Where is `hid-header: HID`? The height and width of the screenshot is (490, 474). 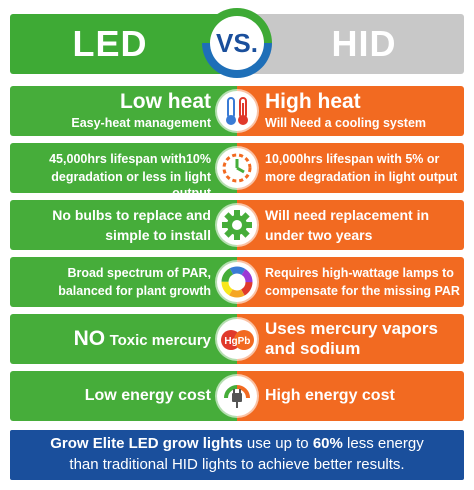 hid-header: HID is located at coordinates (350, 44).